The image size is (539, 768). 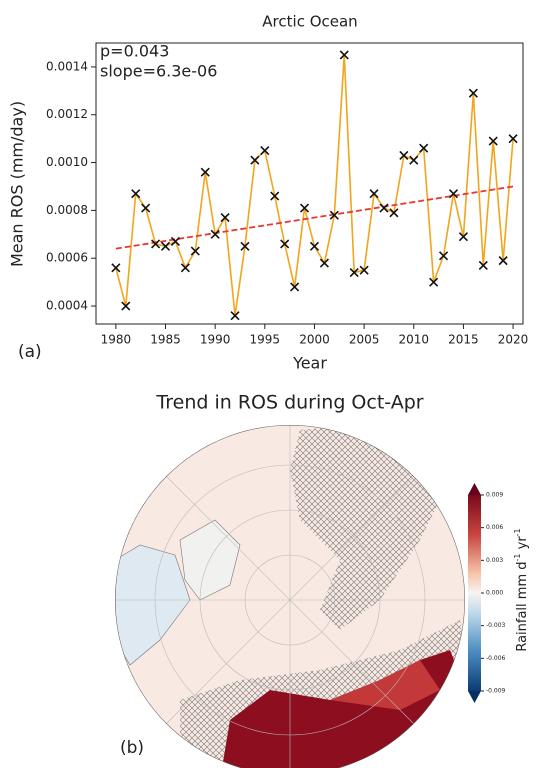 What do you see at coordinates (134, 51) in the screenshot?
I see `annotation: p=0.043` at bounding box center [134, 51].